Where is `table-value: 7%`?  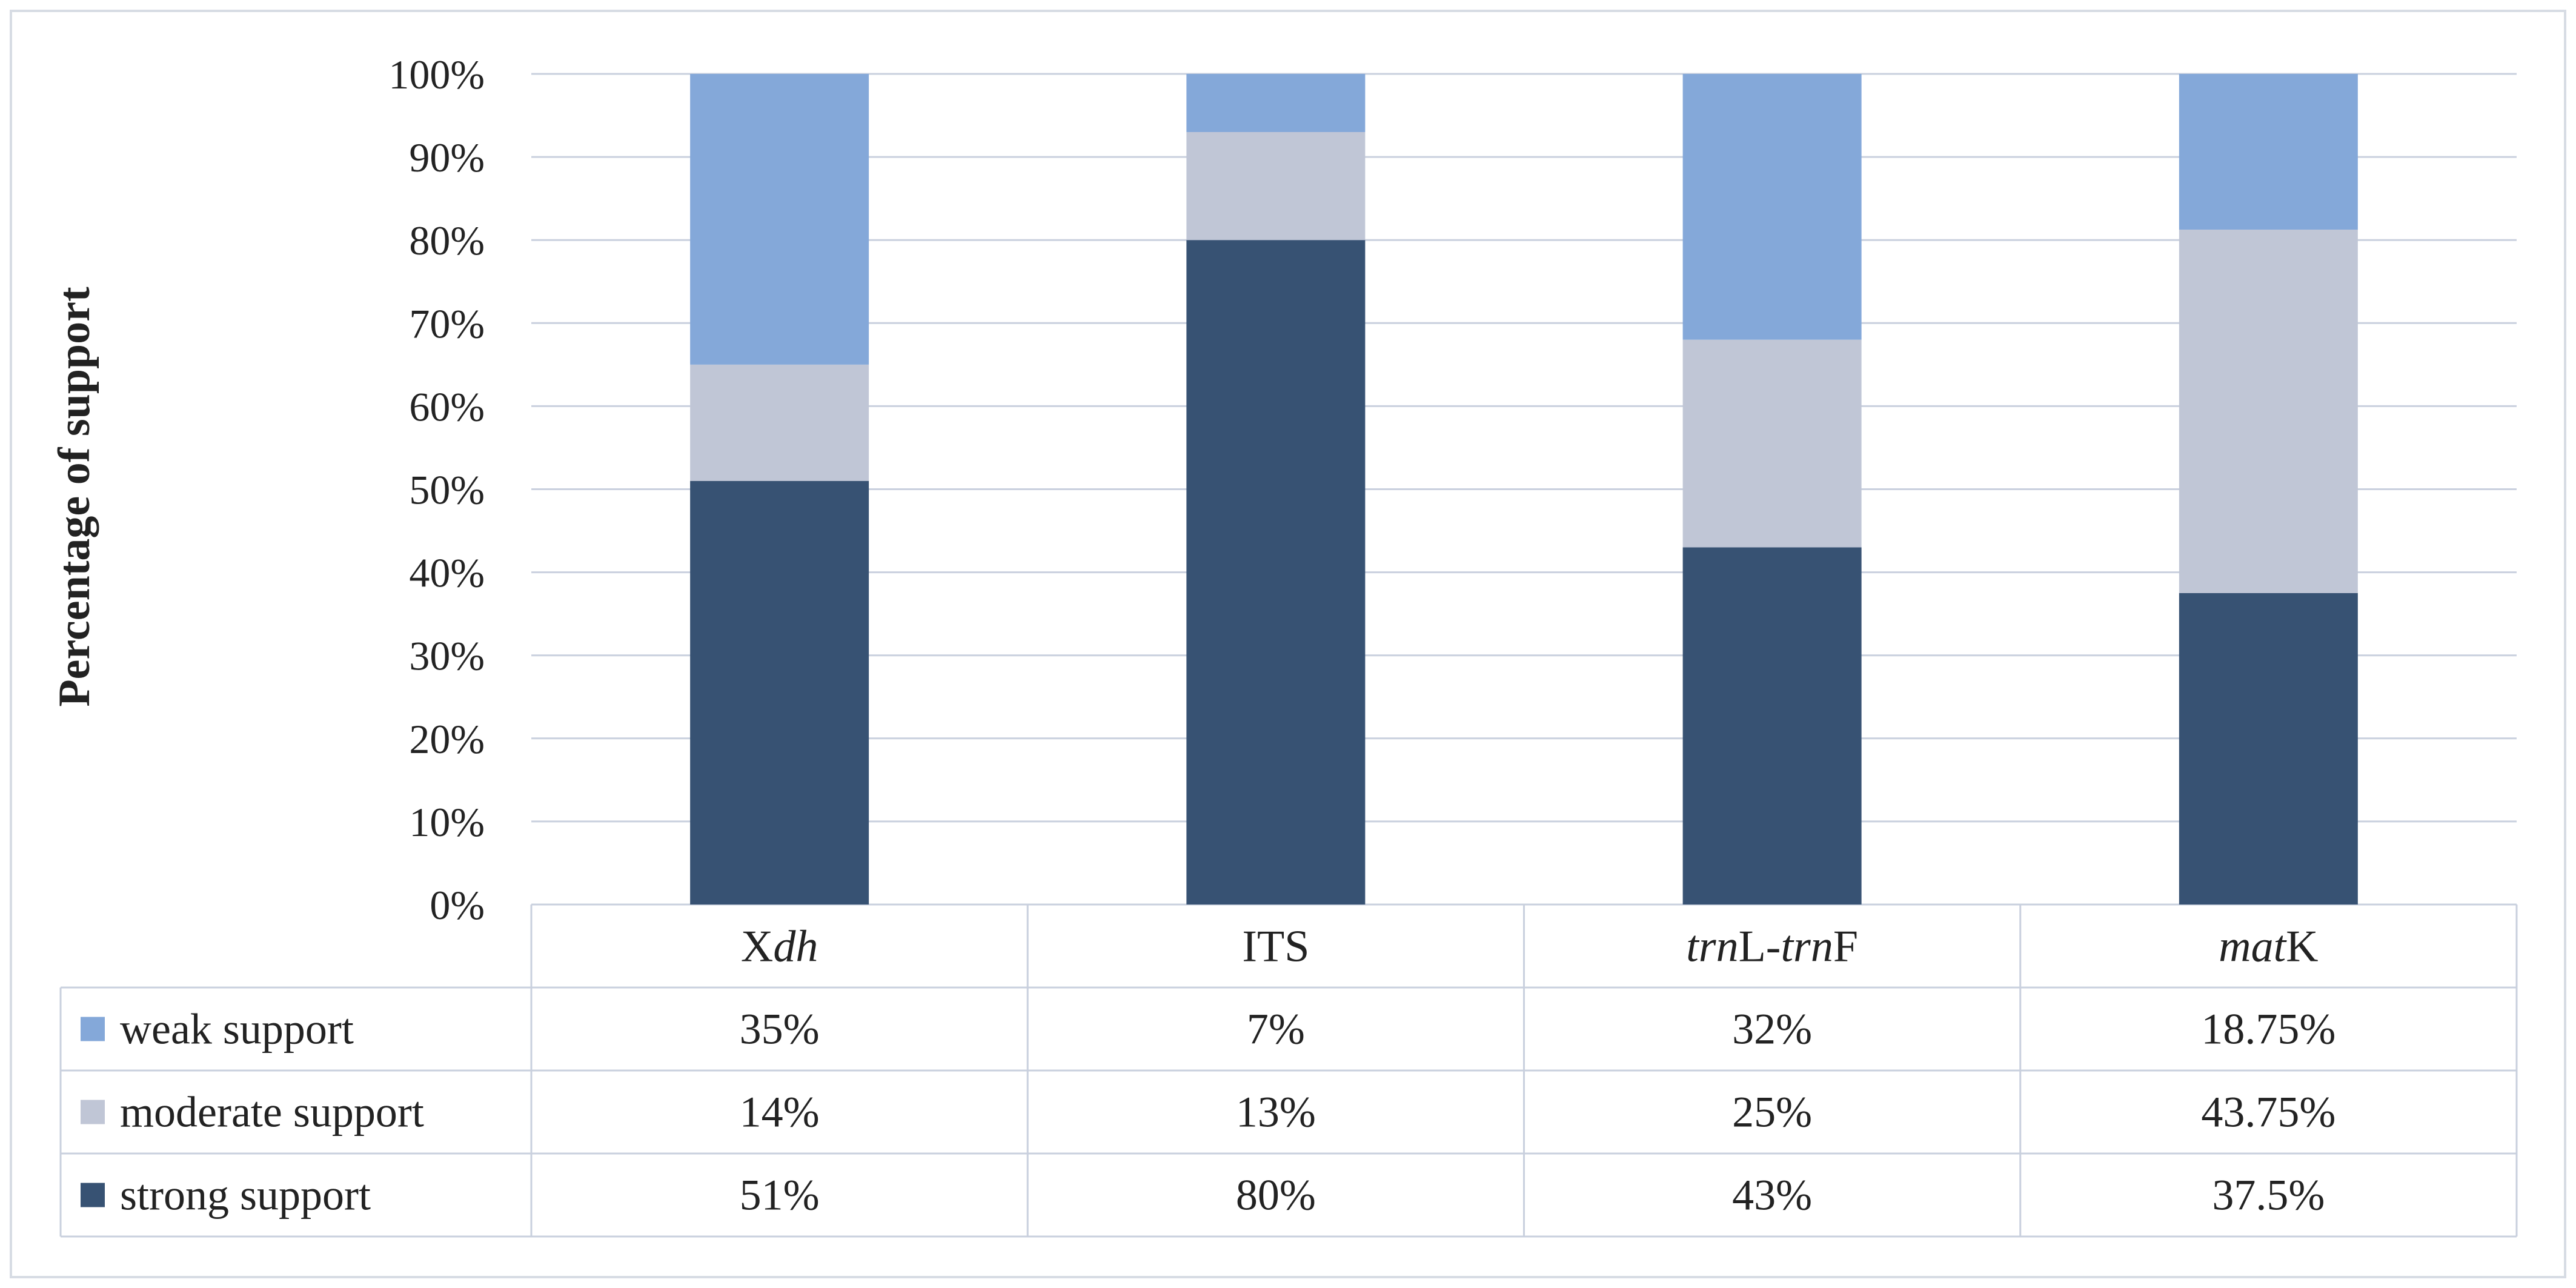
table-value: 7% is located at coordinates (1276, 1029).